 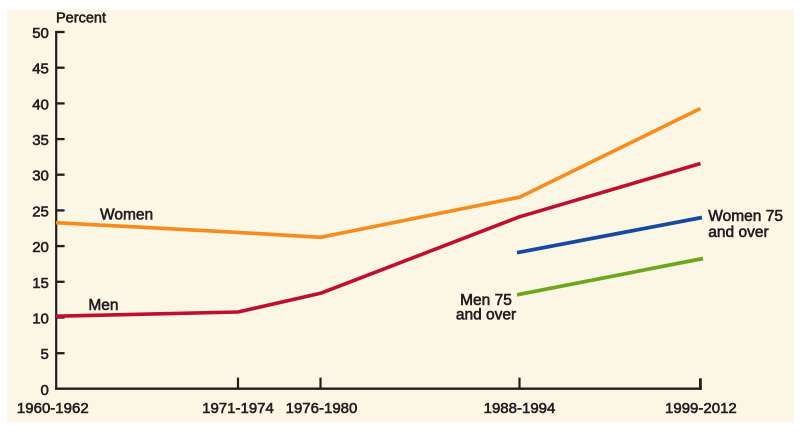 I want to click on svg-text: 50, so click(x=40, y=33).